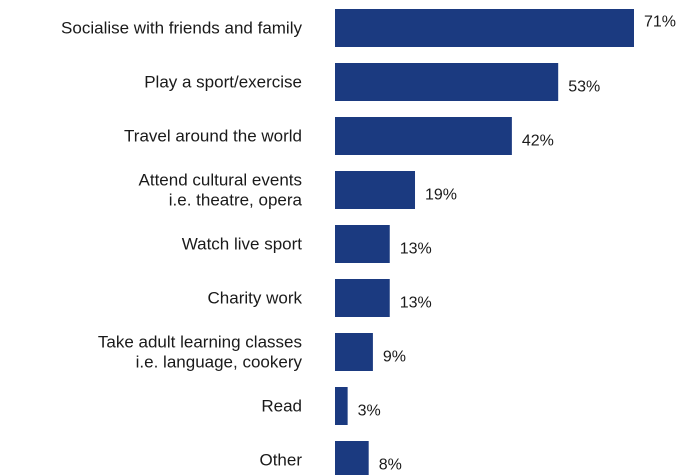 Image resolution: width=679 pixels, height=475 pixels. I want to click on category-label-0: Socialise with friends and family, so click(181, 28).